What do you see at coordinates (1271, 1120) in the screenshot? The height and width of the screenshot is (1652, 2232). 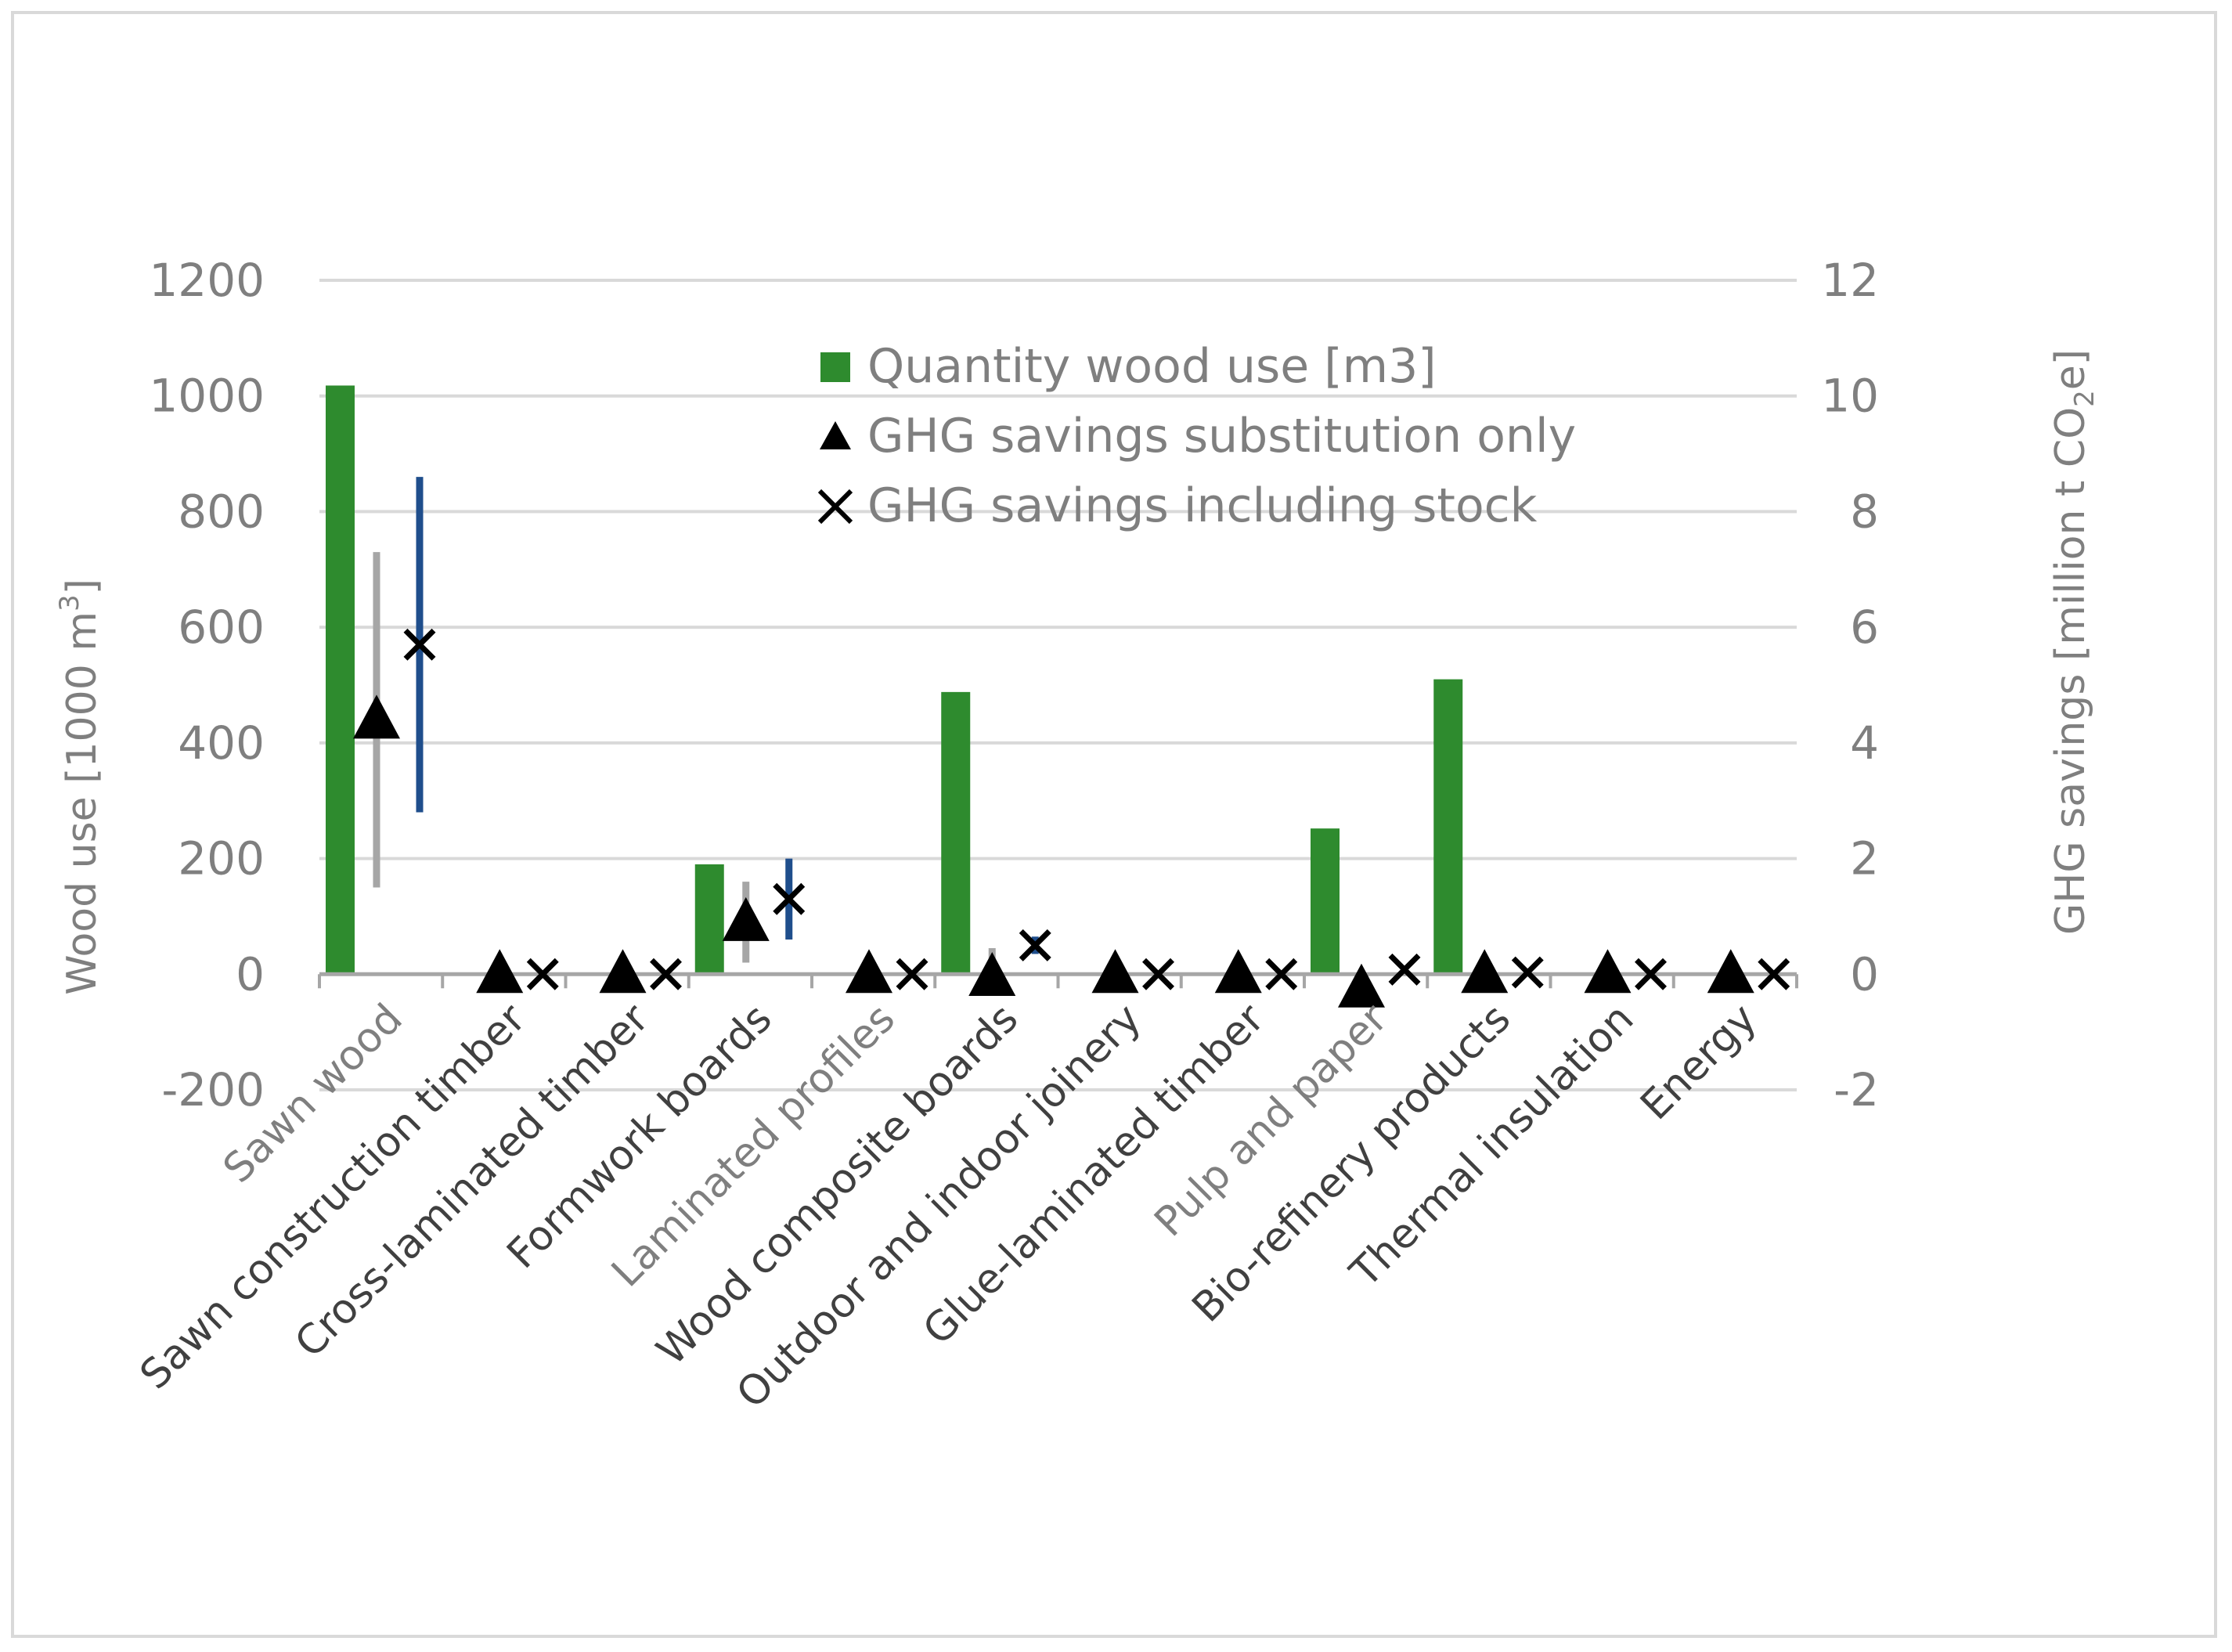 I see `category-label: Pulp and paper` at bounding box center [1271, 1120].